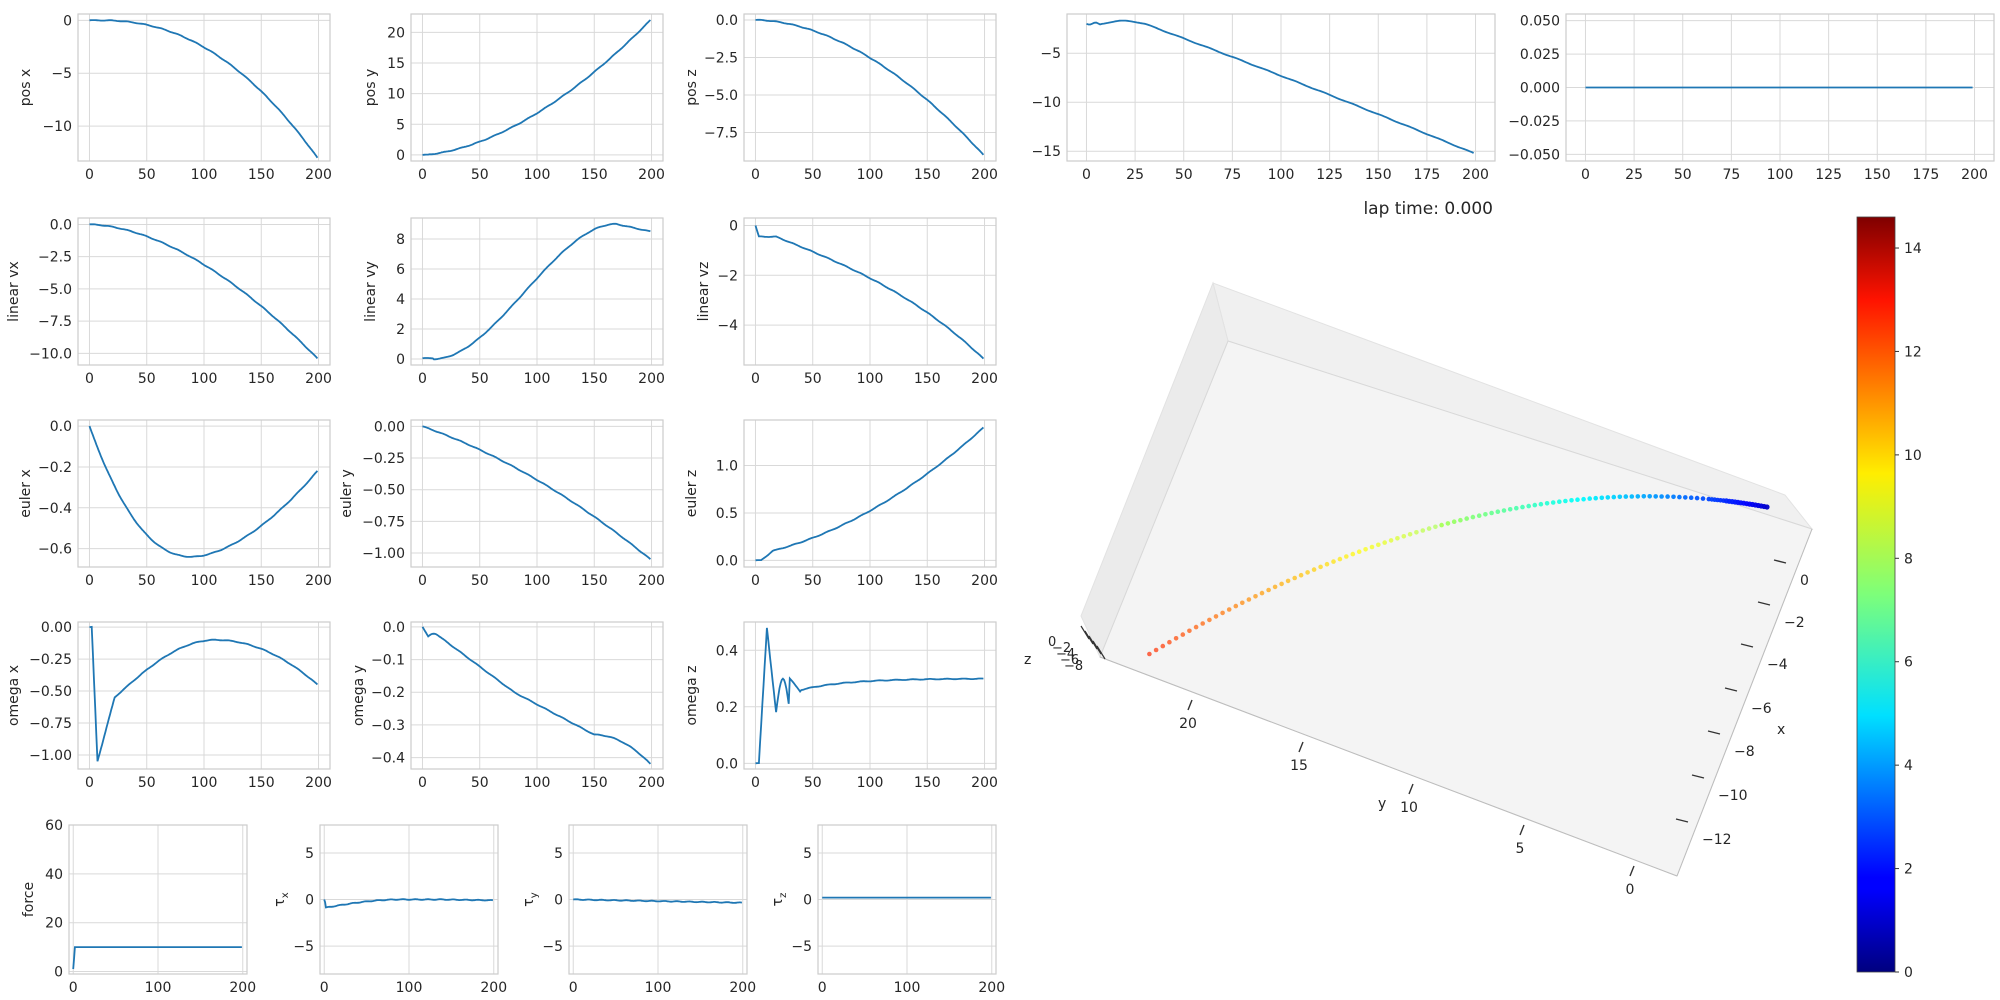  I want to click on series-line-pos-z, so click(870, 87).